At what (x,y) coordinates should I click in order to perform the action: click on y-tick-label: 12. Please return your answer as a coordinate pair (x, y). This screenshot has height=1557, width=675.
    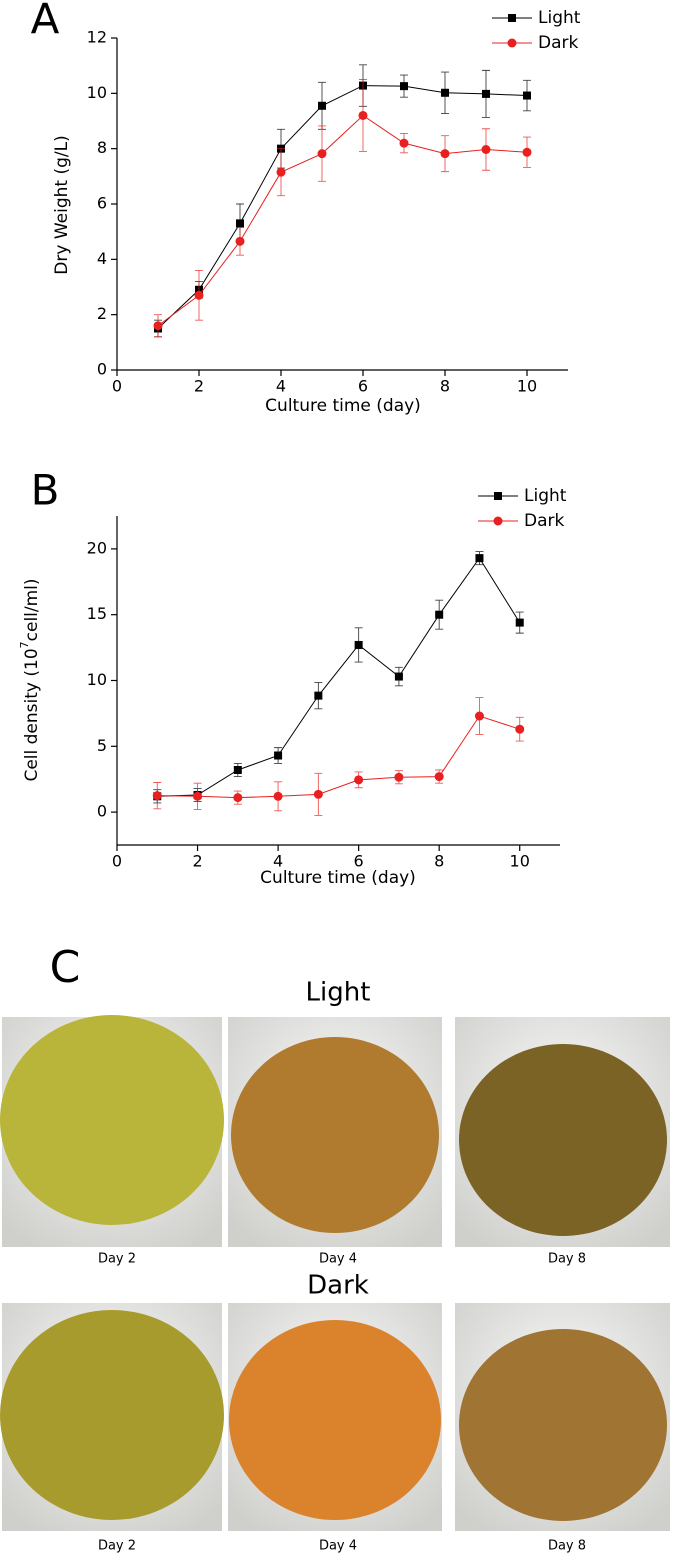
    Looking at the image, I should click on (97, 37).